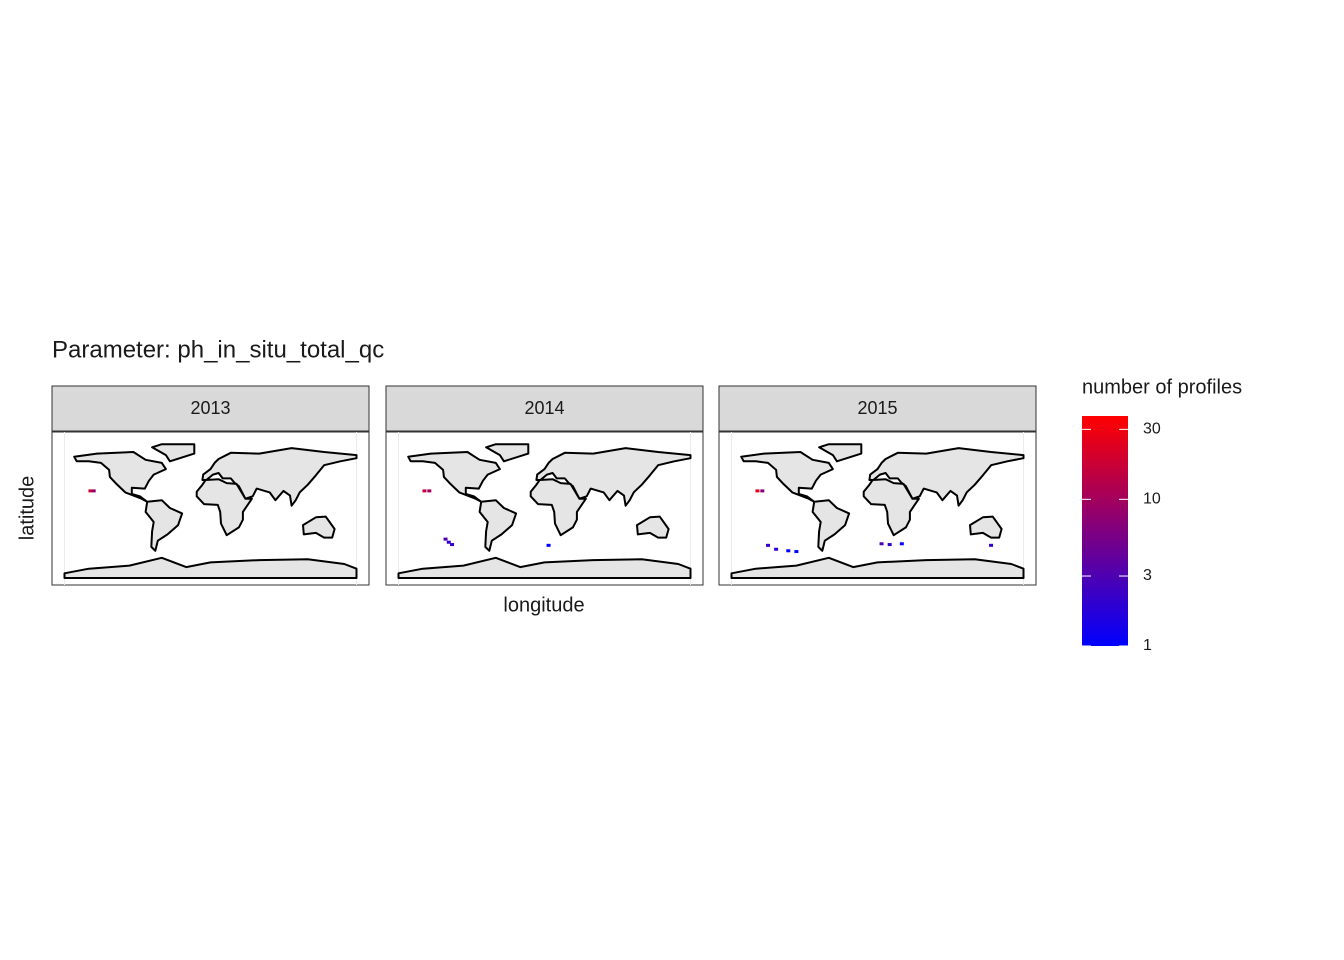  I want to click on chart-title: Parameter: ph_in_situ_total_qc, so click(218, 349).